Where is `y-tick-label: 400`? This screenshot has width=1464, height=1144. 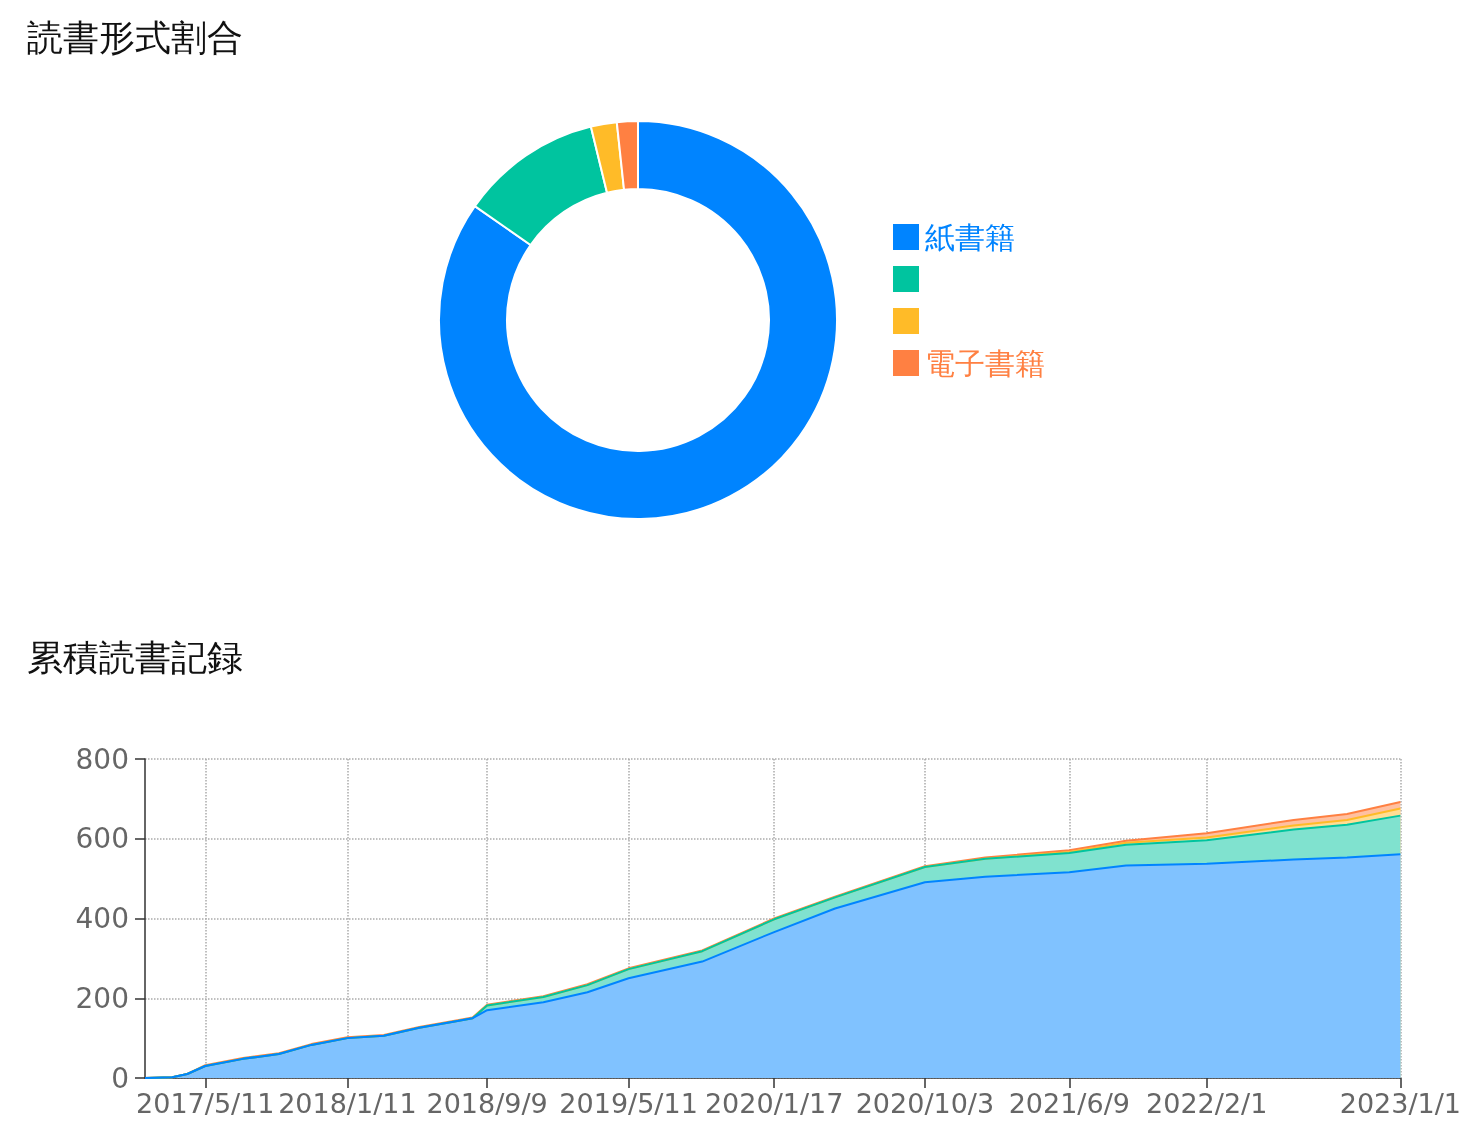
y-tick-label: 400 is located at coordinates (102, 918).